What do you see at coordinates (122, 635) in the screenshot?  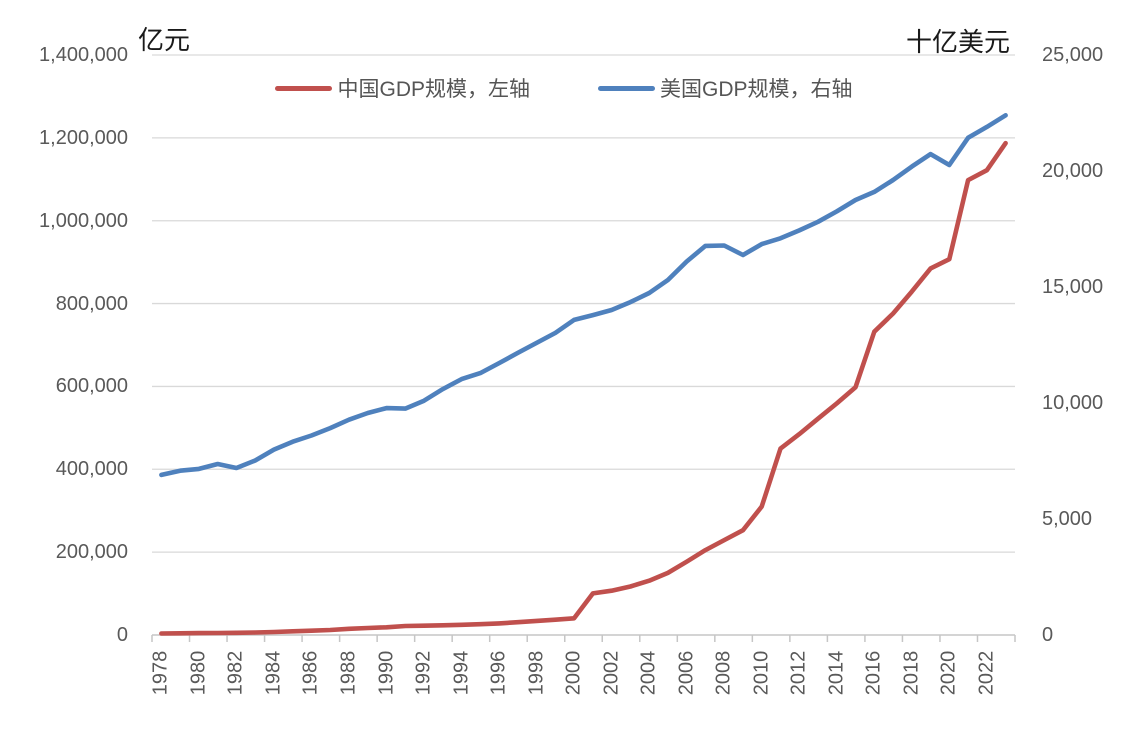 I see `left-axis-tick-label: 0` at bounding box center [122, 635].